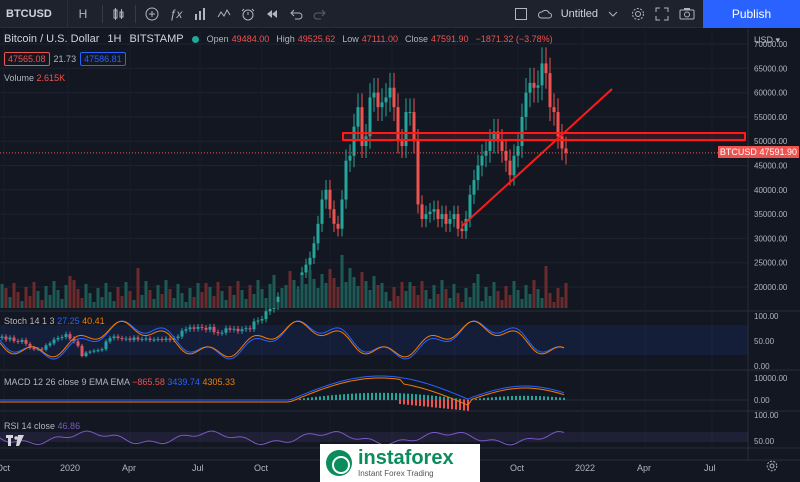 This screenshot has height=482, width=800. What do you see at coordinates (200, 14) in the screenshot?
I see `bar-chart-icon` at bounding box center [200, 14].